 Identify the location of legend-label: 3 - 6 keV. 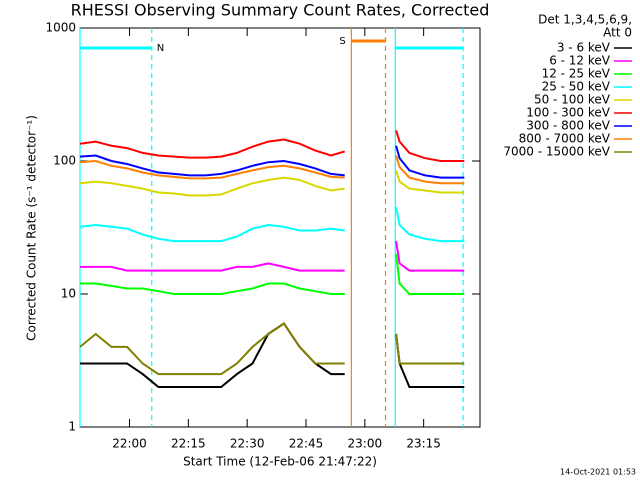
(584, 48).